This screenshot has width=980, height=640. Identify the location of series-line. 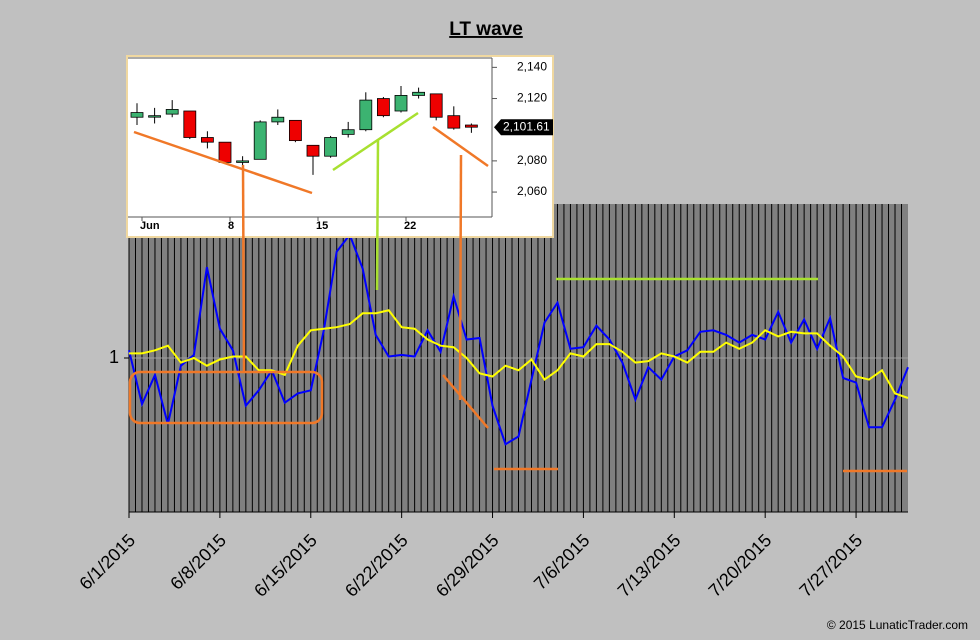
(519, 354).